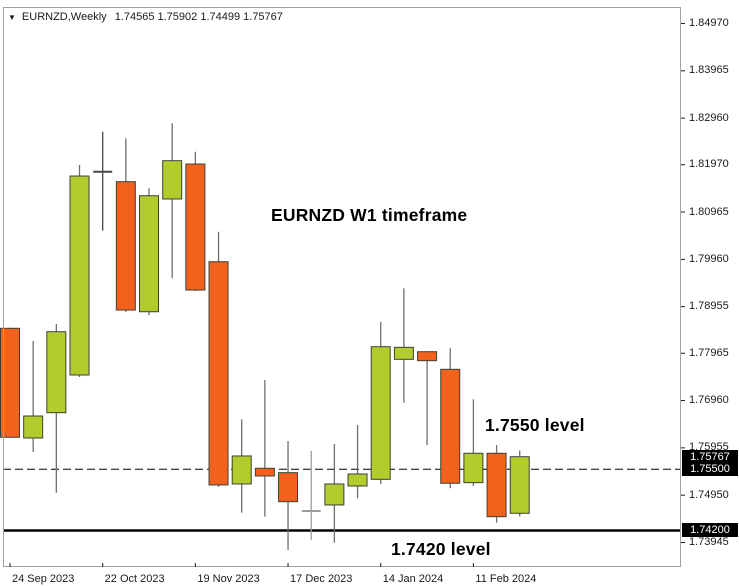 This screenshot has height=586, width=739. Describe the element at coordinates (64, 17) in the screenshot. I see `symbol-name: EURNZD,Weekly` at that location.